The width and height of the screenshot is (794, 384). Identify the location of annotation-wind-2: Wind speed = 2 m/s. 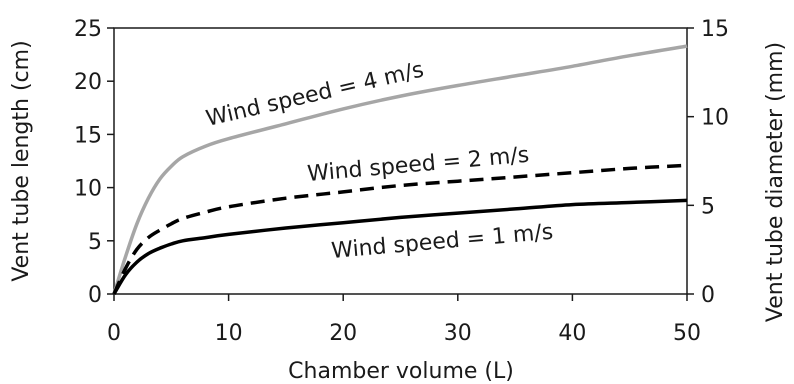
(418, 165).